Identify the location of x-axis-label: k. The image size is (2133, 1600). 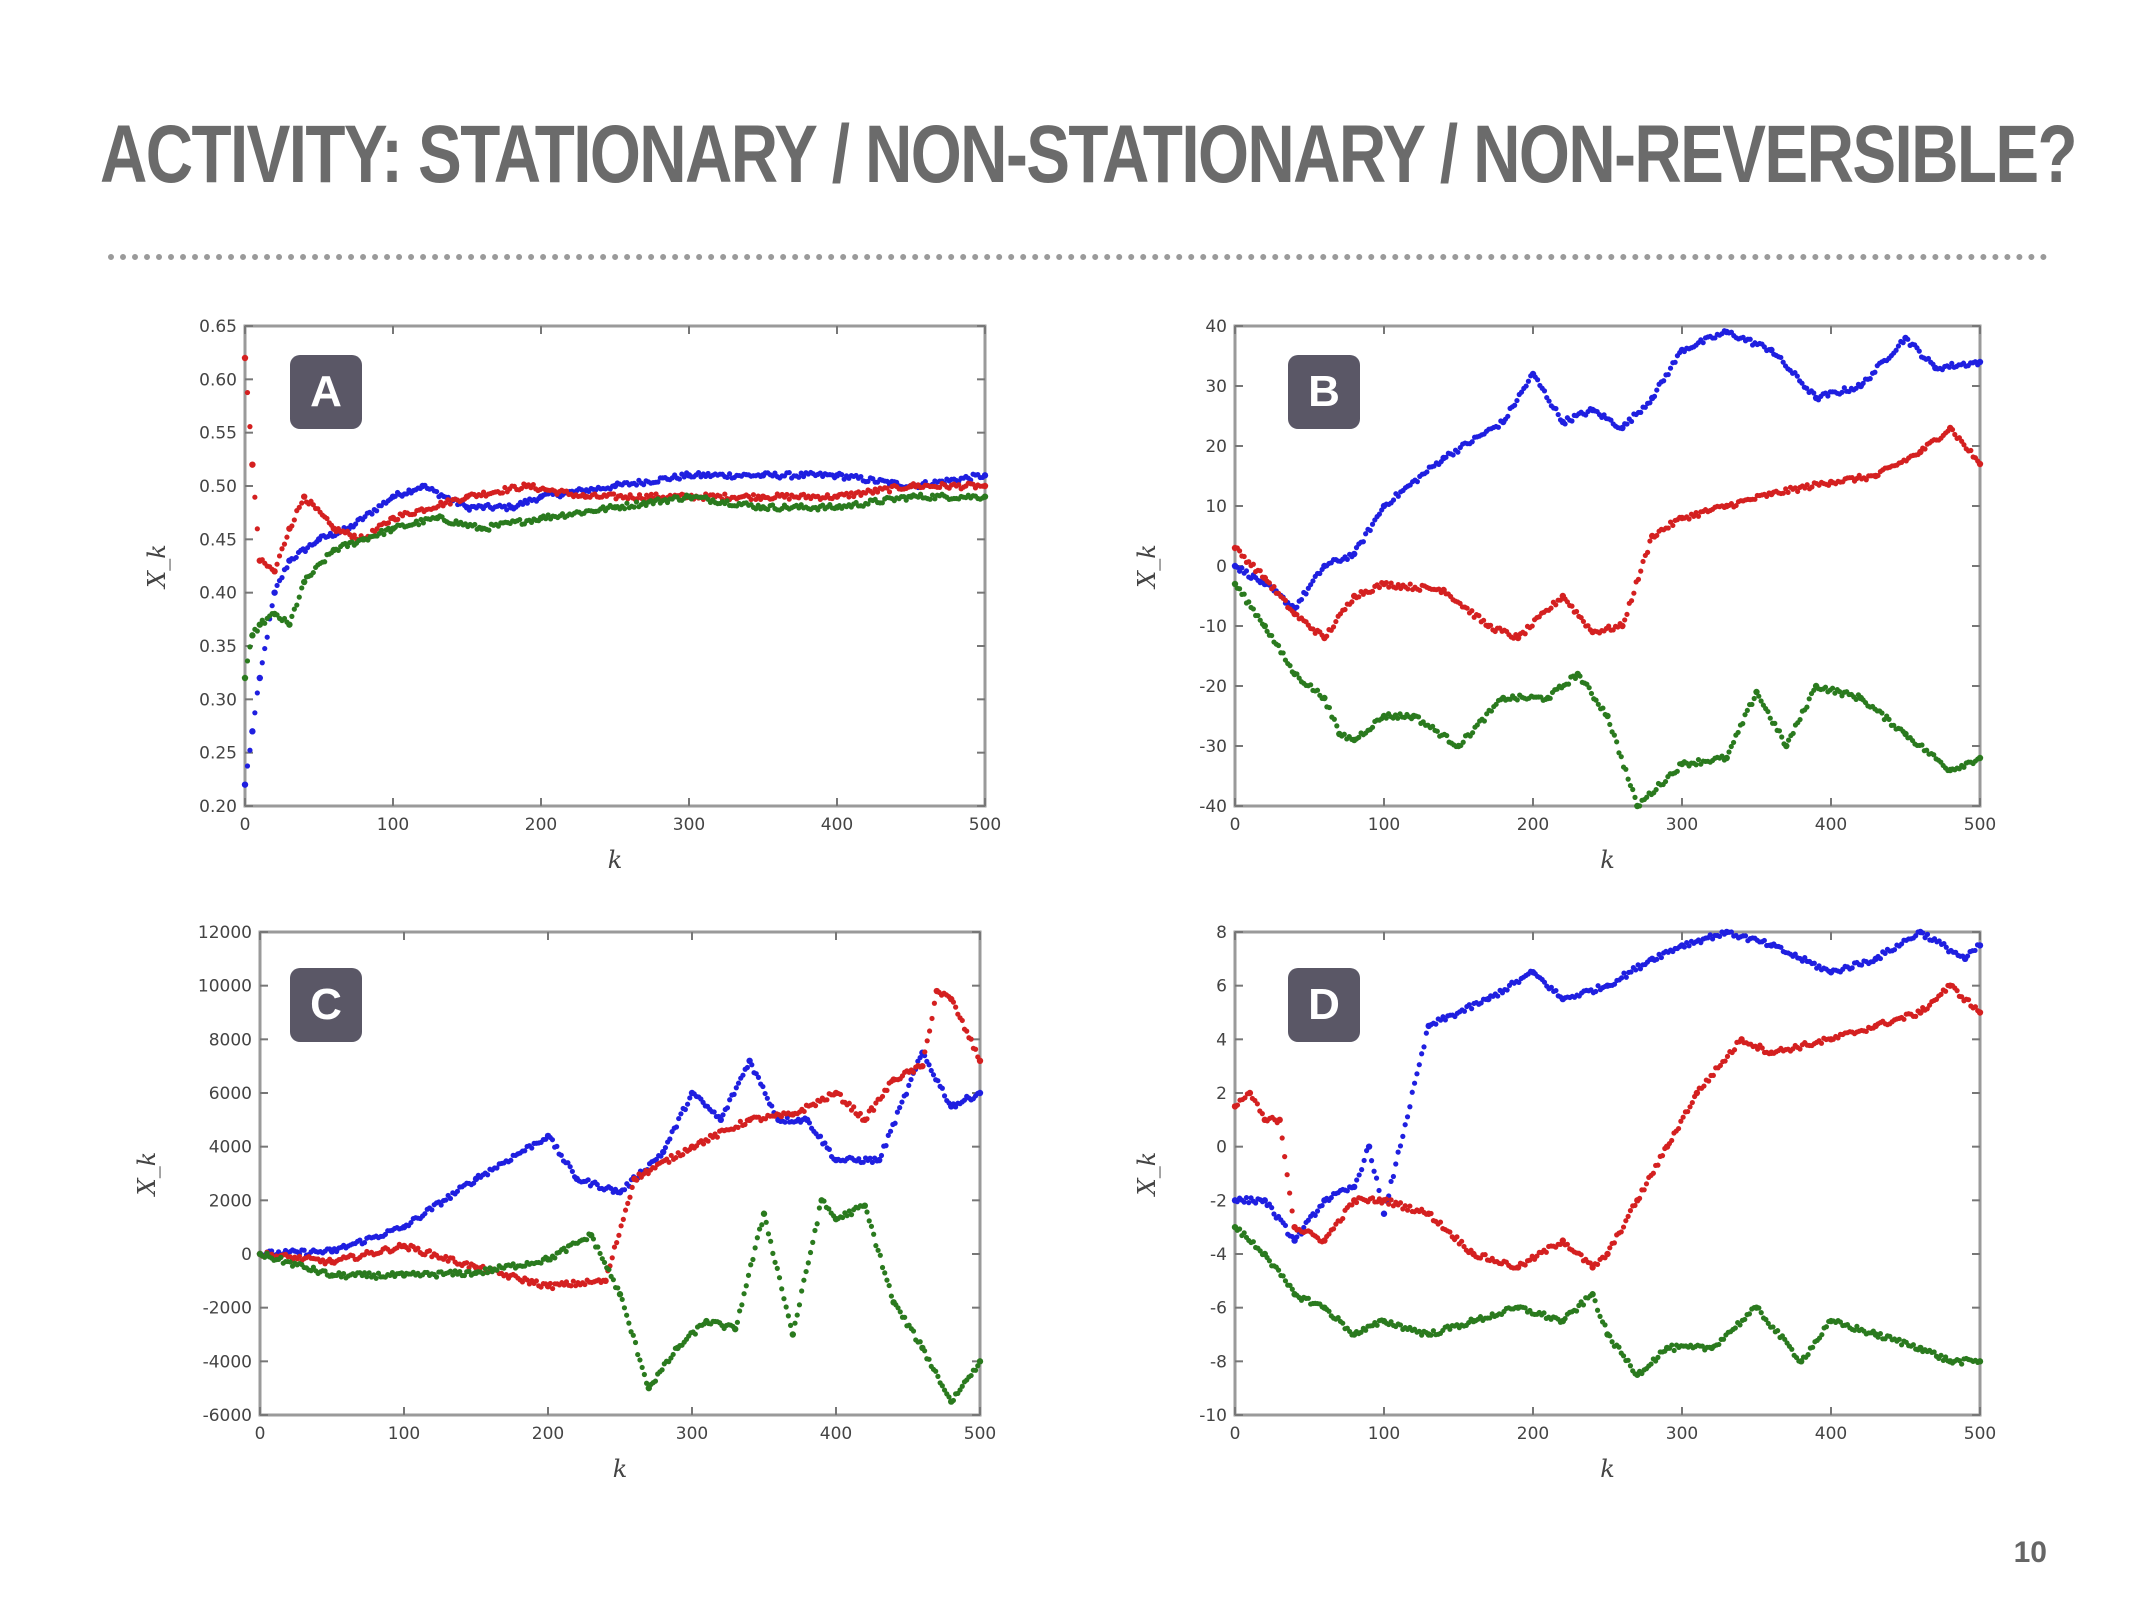
(1607, 1469).